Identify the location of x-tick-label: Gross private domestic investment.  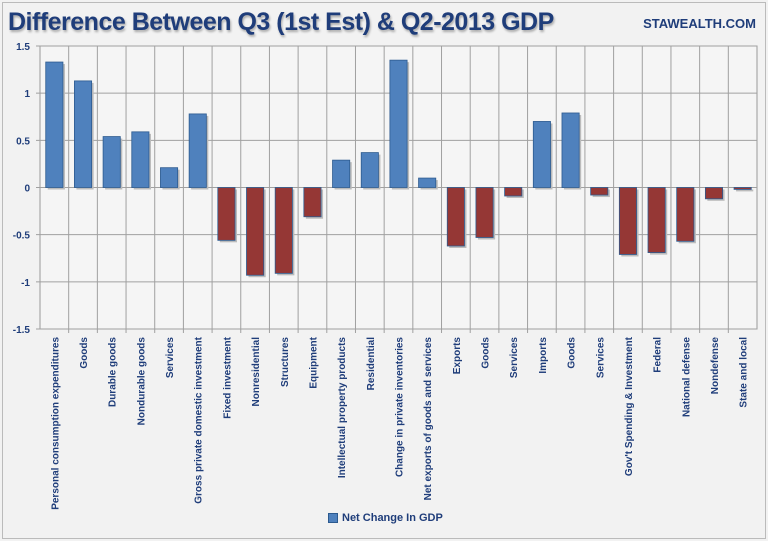
(199, 419).